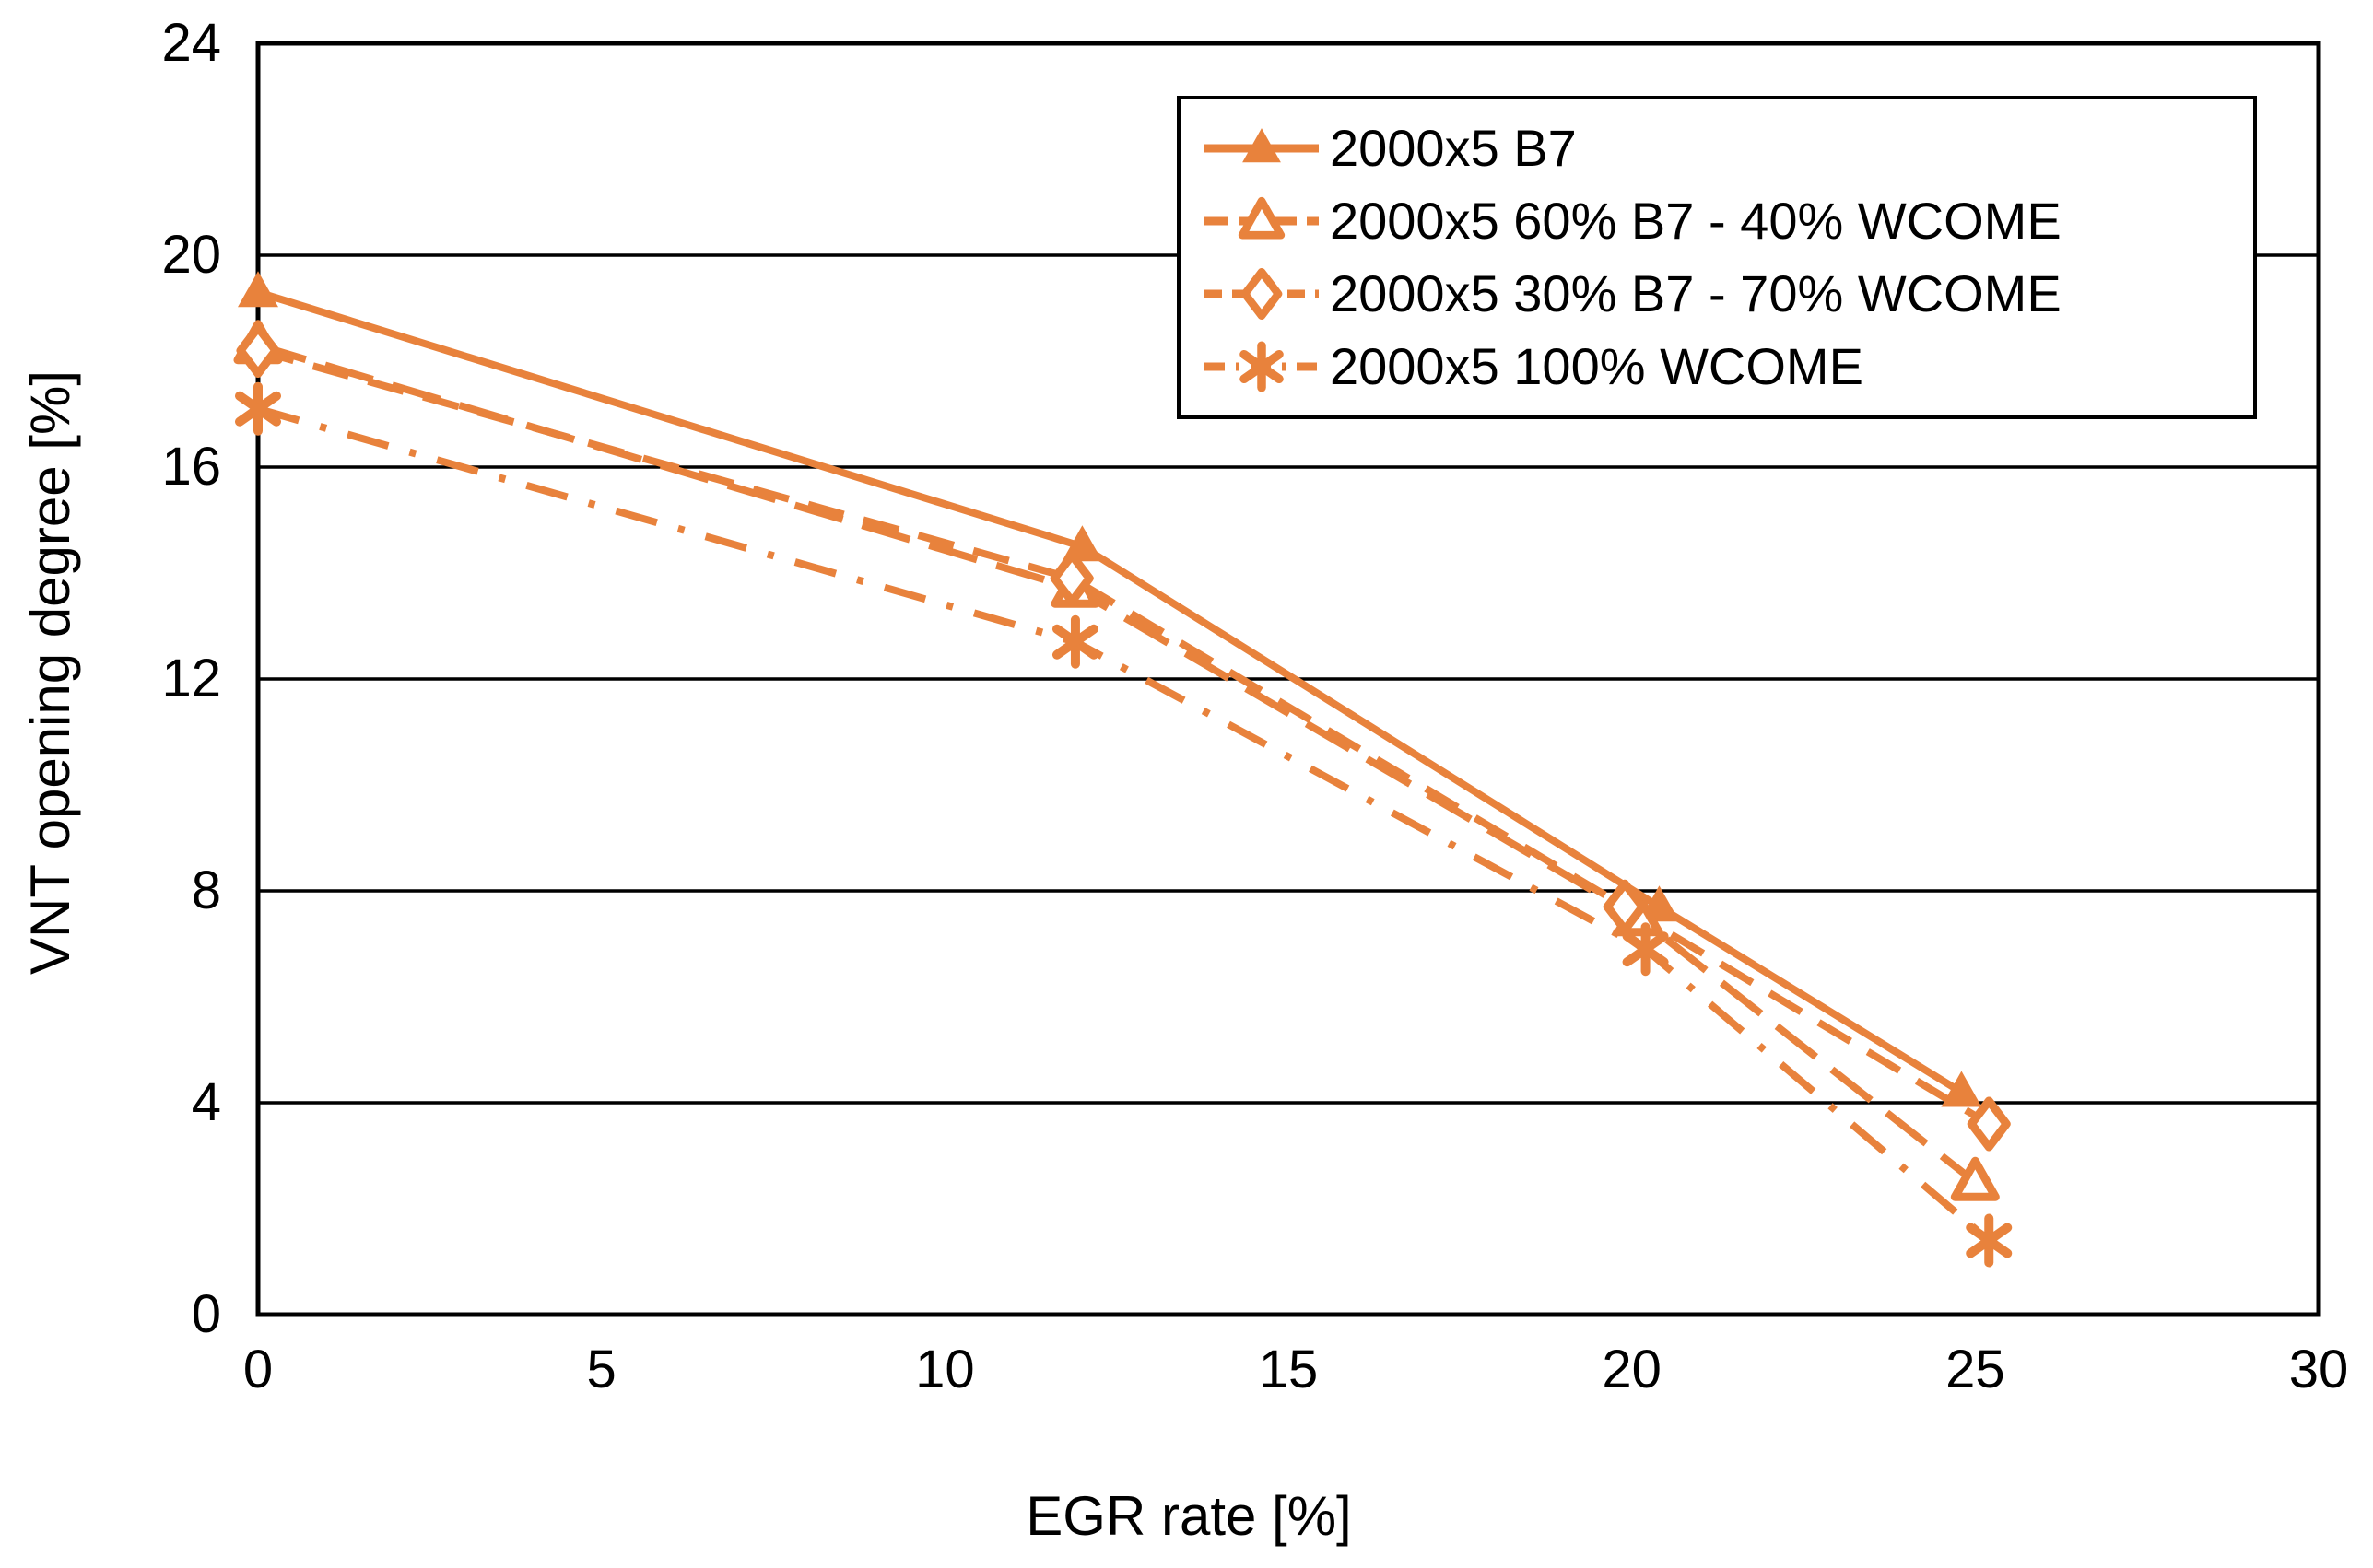 The width and height of the screenshot is (2373, 1568). Describe the element at coordinates (1975, 1369) in the screenshot. I see `x-tick-25: 25` at that location.